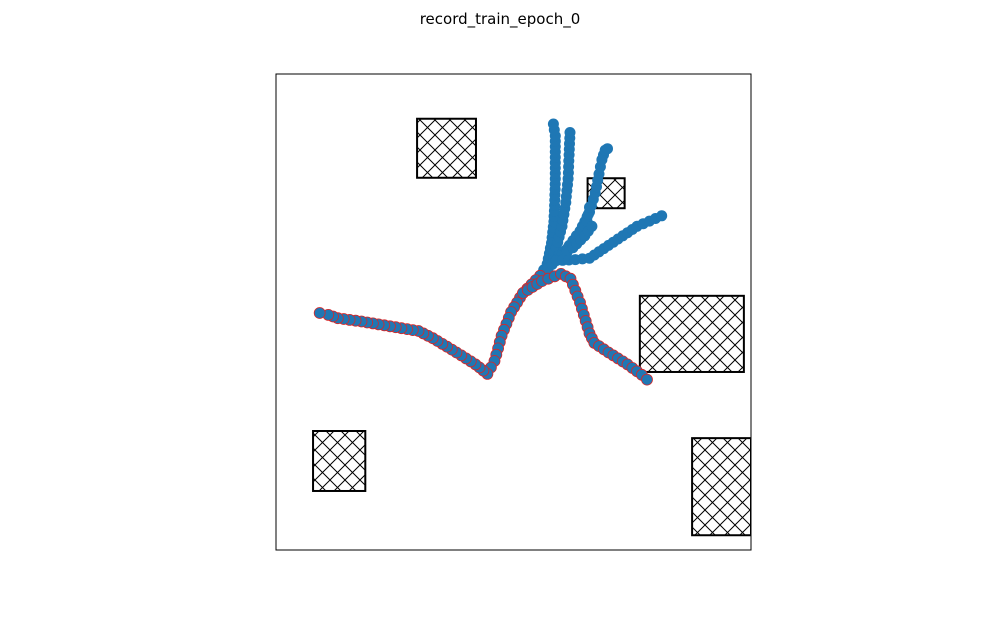 This screenshot has width=1000, height=618. What do you see at coordinates (500, 19) in the screenshot?
I see `chart-title: record_train_epoch_0` at bounding box center [500, 19].